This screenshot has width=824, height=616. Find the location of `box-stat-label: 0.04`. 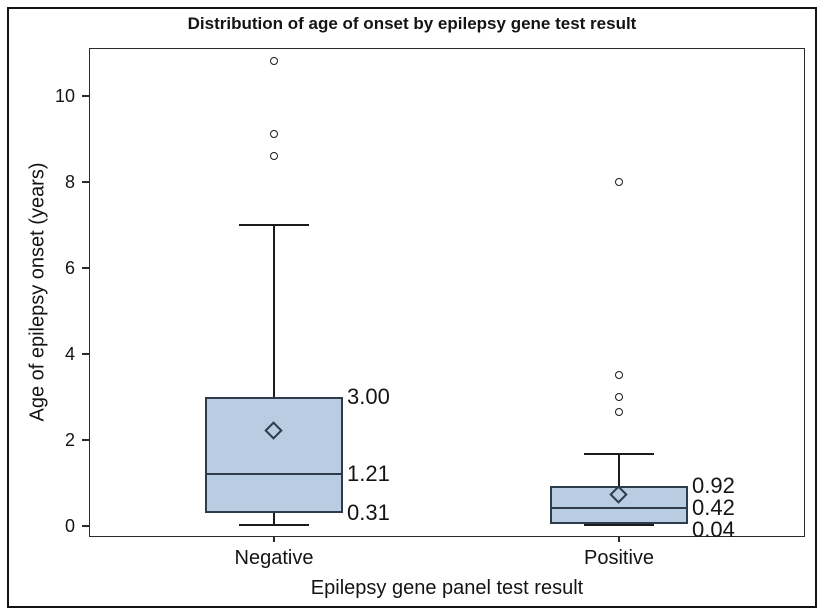

box-stat-label: 0.04 is located at coordinates (713, 530).